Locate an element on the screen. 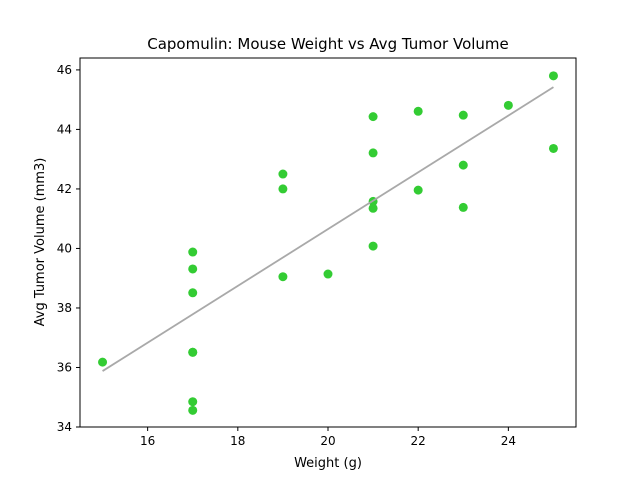 The image size is (640, 480). x-tick-label: 22 is located at coordinates (418, 441).